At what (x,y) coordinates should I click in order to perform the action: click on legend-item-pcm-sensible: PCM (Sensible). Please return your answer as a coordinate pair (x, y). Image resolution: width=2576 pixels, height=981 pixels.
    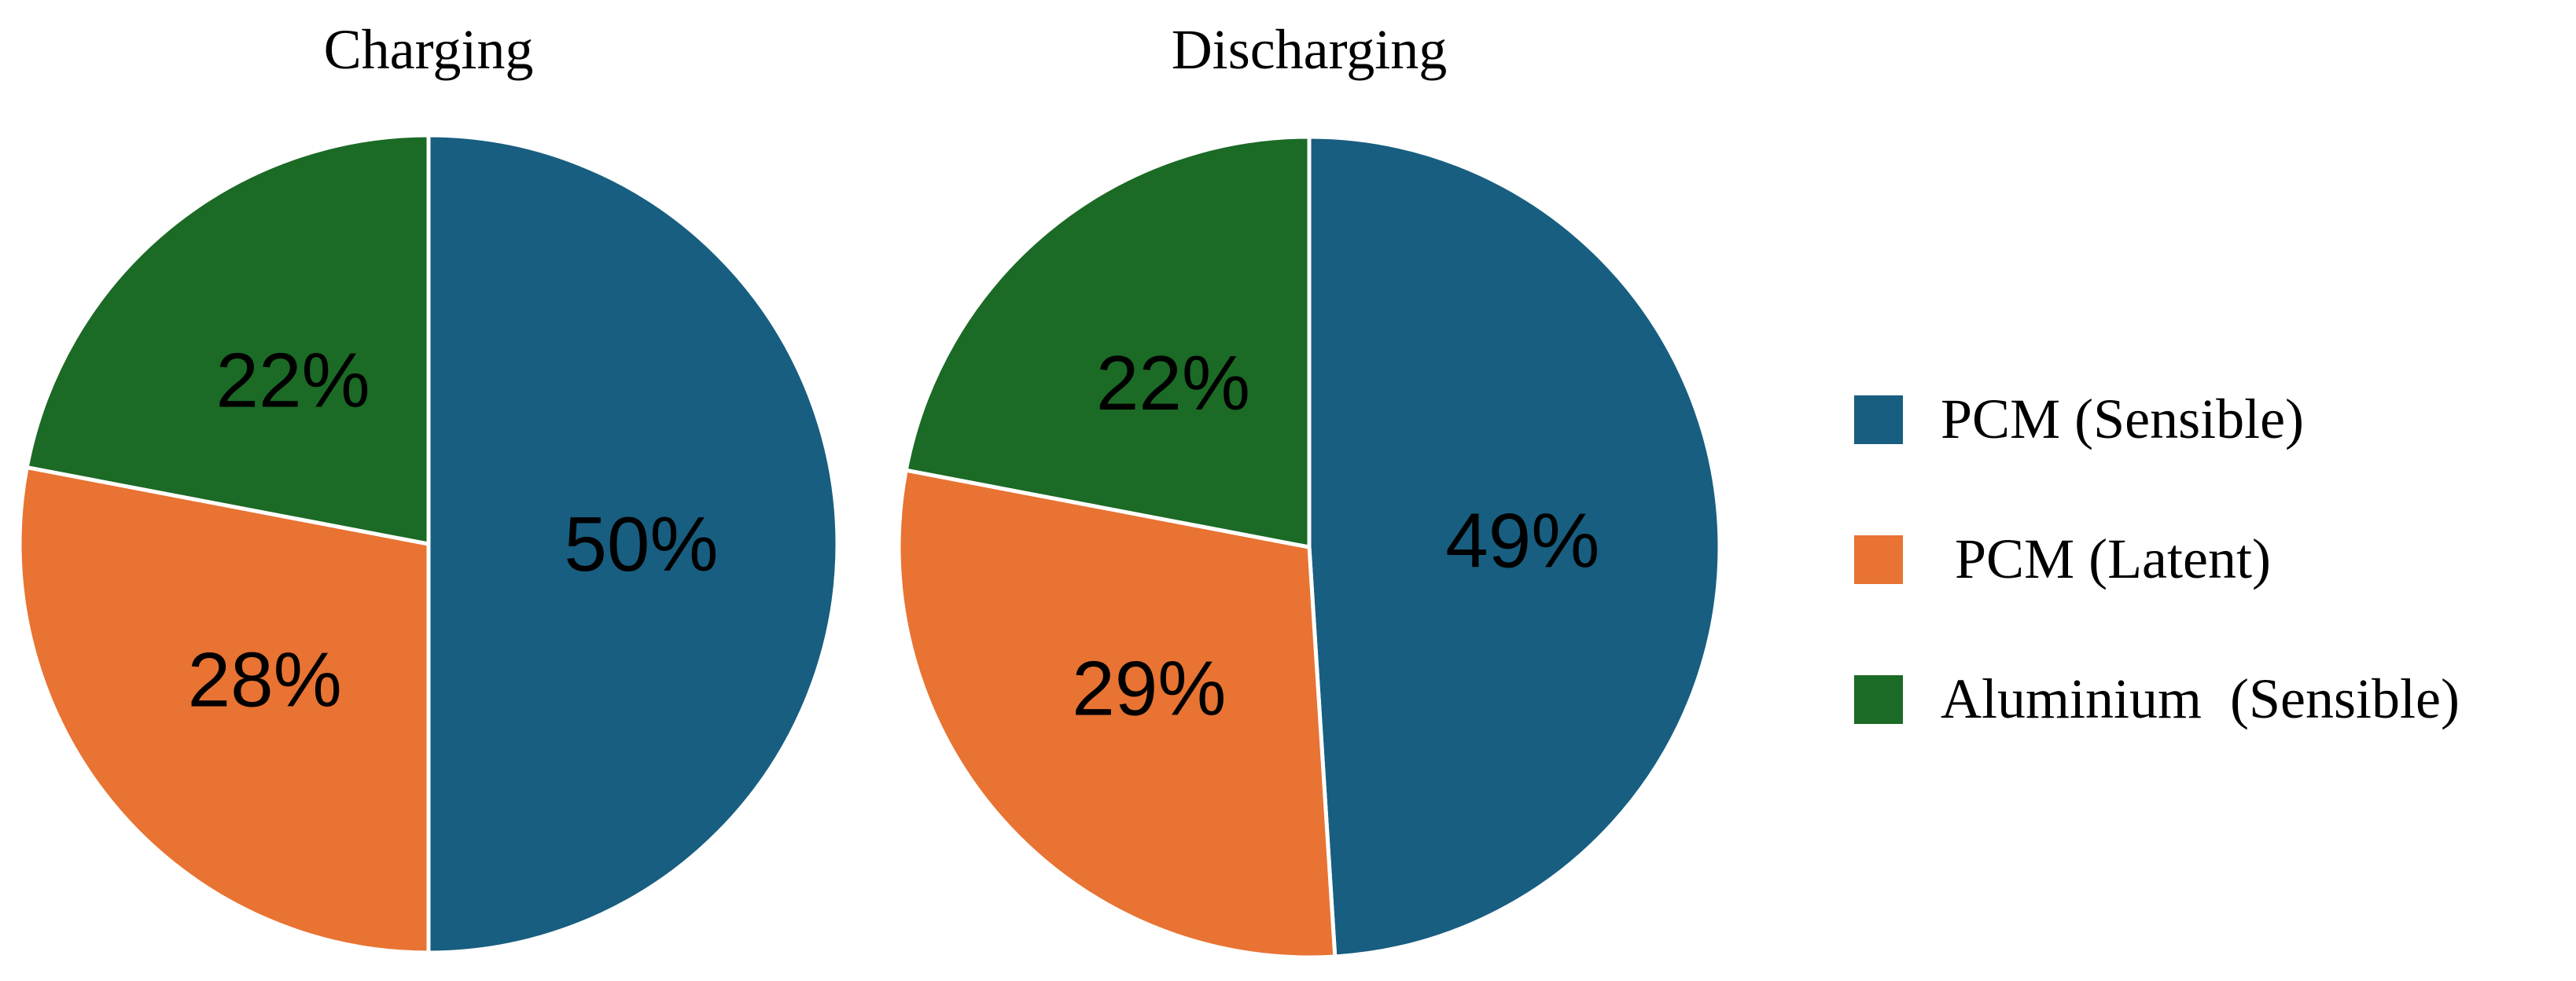
    Looking at the image, I should click on (2079, 419).